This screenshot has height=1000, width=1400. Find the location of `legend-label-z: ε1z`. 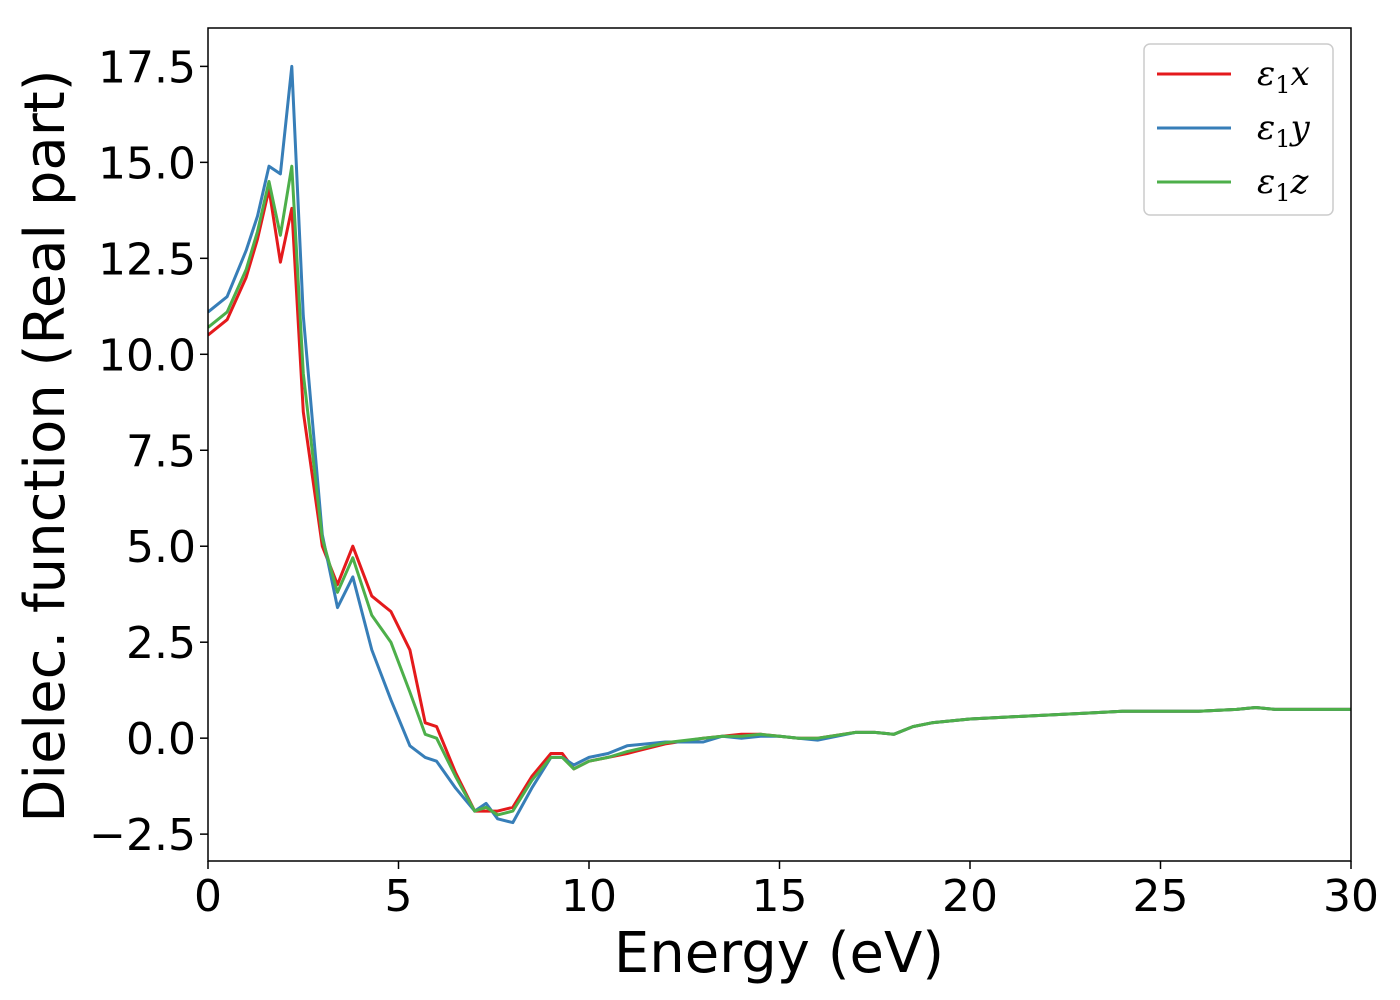

legend-label-z: ε1z is located at coordinates (1283, 184).